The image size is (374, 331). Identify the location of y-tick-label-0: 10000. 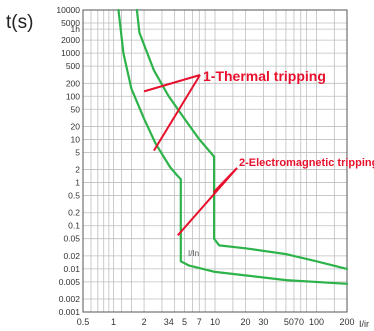
(68, 10).